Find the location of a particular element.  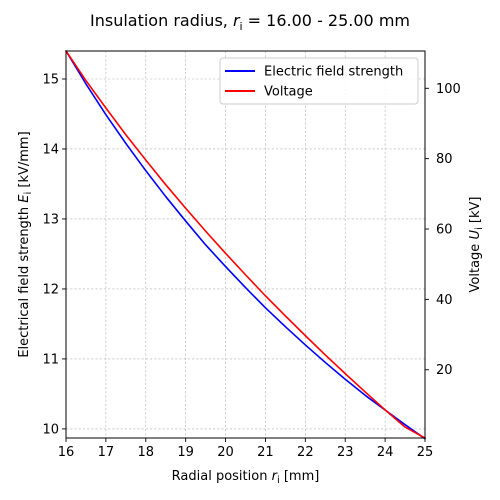

y2-tick-label: 60 is located at coordinates (444, 230).